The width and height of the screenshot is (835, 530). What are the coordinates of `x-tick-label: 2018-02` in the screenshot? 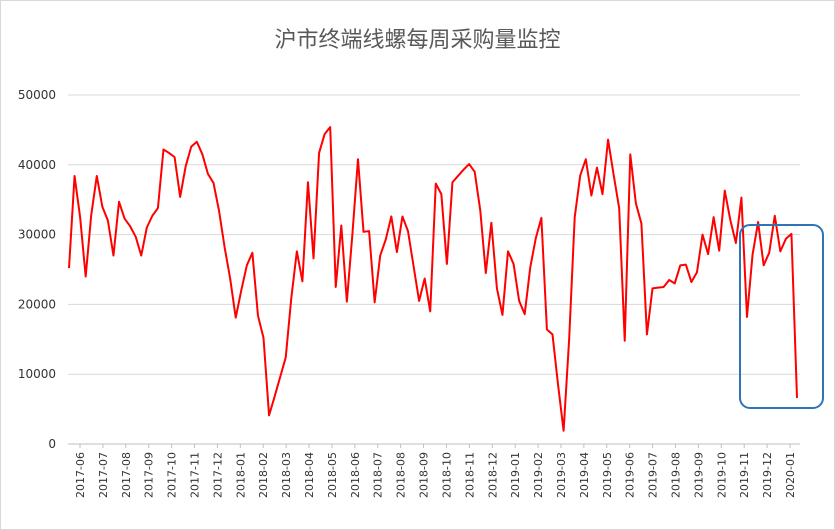 It's located at (263, 475).